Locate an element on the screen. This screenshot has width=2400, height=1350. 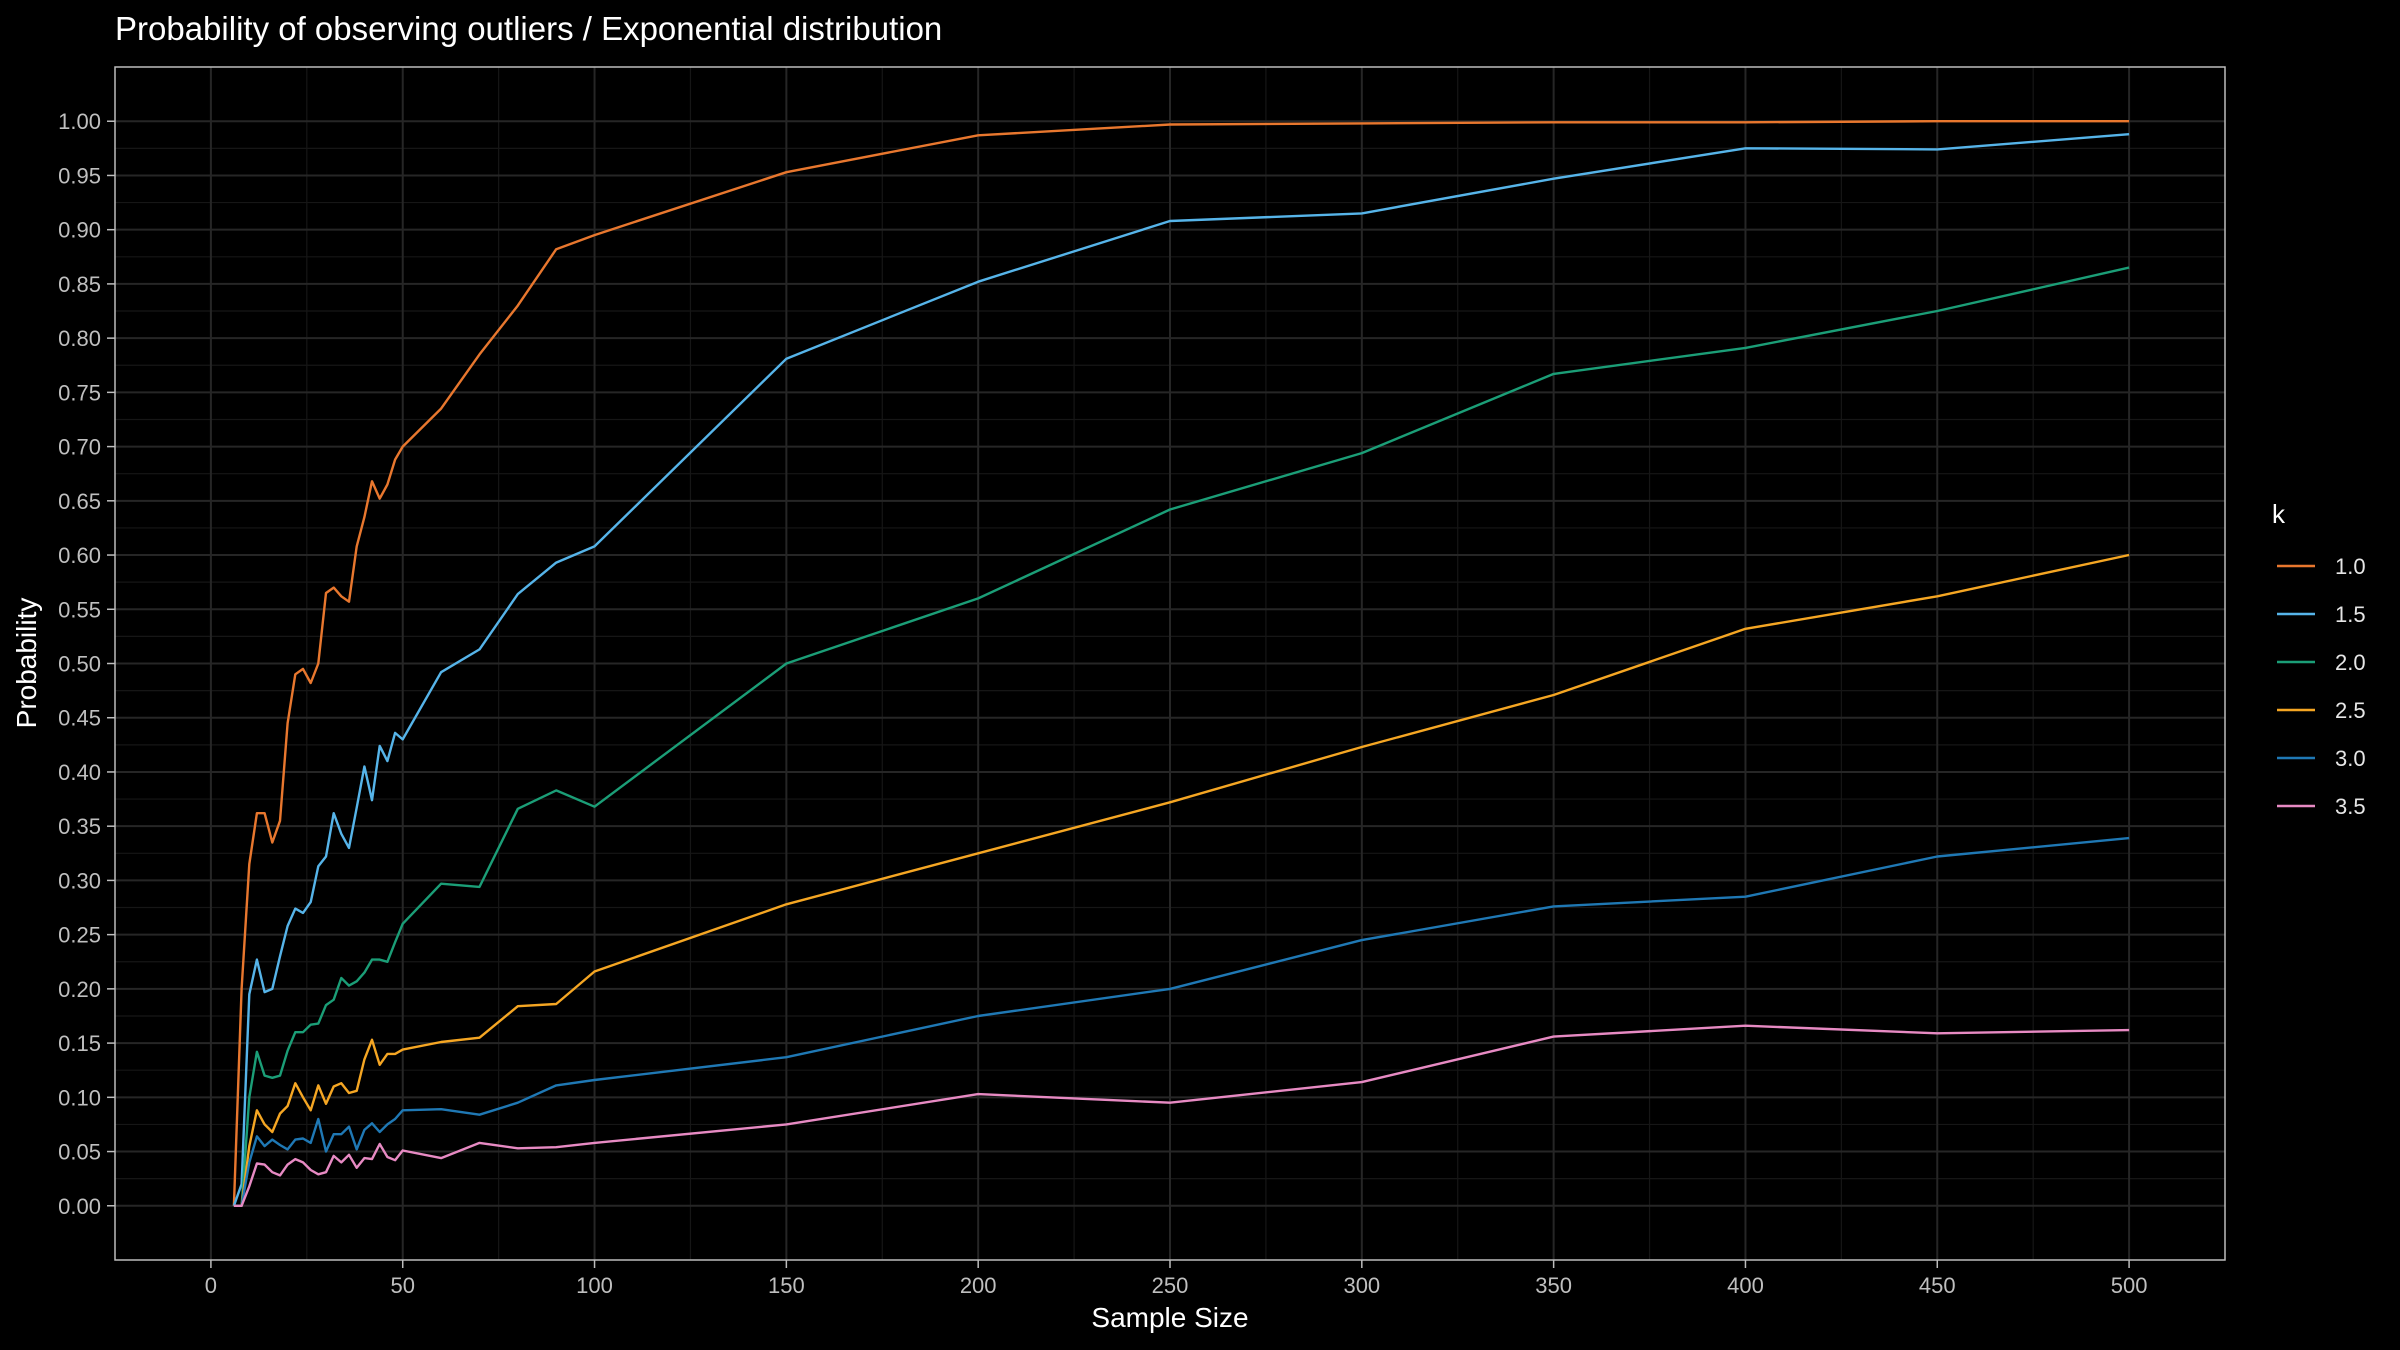
x-tick-label: 150 is located at coordinates (786, 1285).